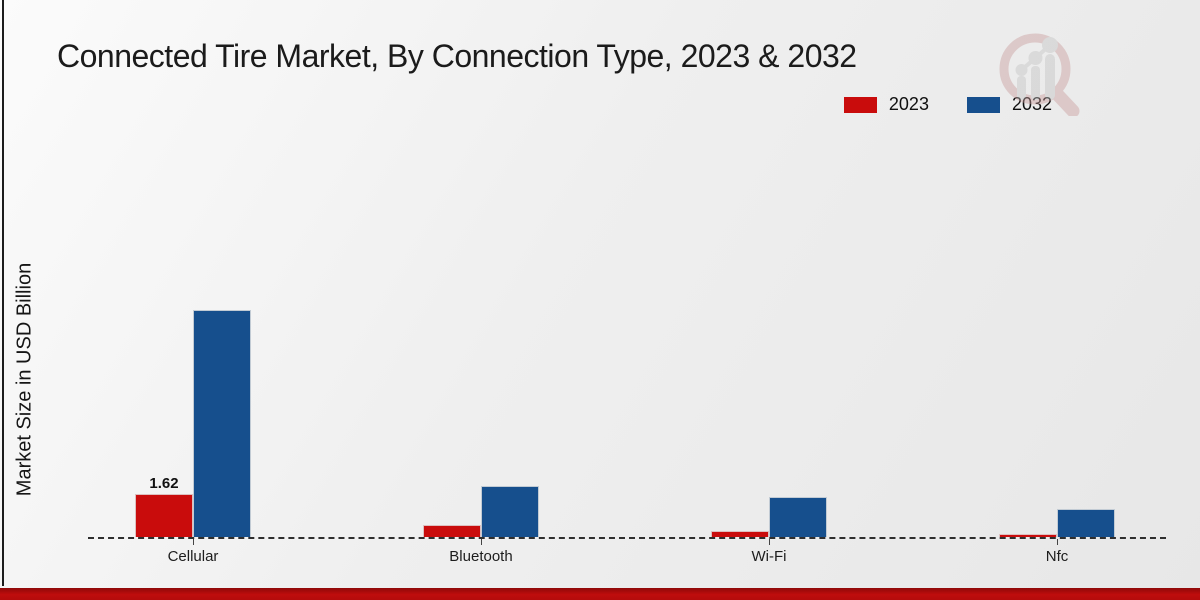 Image resolution: width=1200 pixels, height=600 pixels. I want to click on bar-group-bluetooth, so click(481, 511).